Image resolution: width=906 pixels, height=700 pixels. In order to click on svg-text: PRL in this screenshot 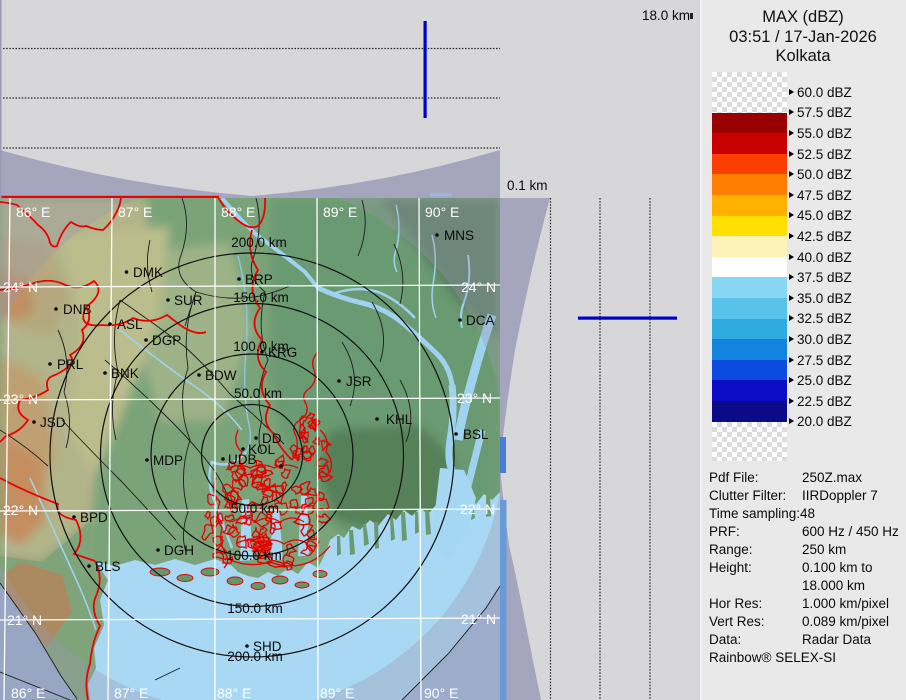, I will do `click(70, 364)`.